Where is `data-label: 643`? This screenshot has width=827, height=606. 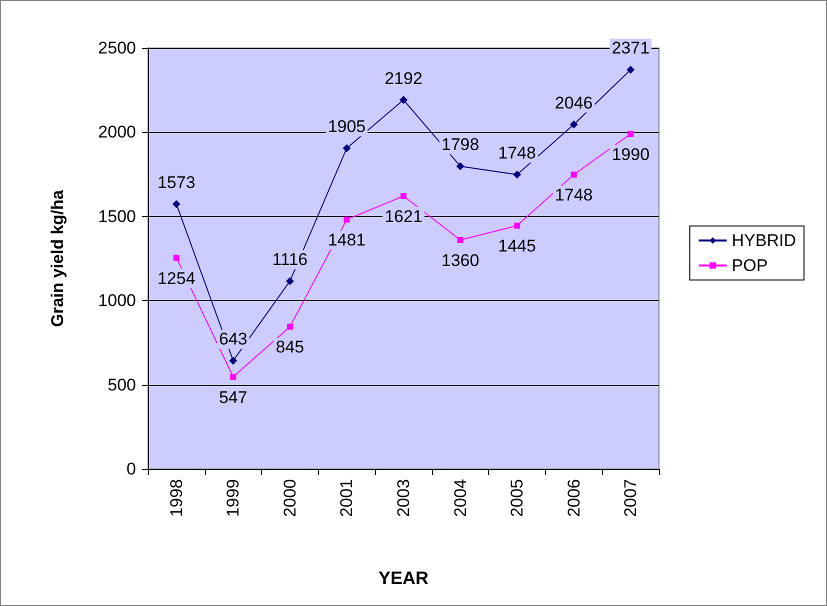 data-label: 643 is located at coordinates (233, 339).